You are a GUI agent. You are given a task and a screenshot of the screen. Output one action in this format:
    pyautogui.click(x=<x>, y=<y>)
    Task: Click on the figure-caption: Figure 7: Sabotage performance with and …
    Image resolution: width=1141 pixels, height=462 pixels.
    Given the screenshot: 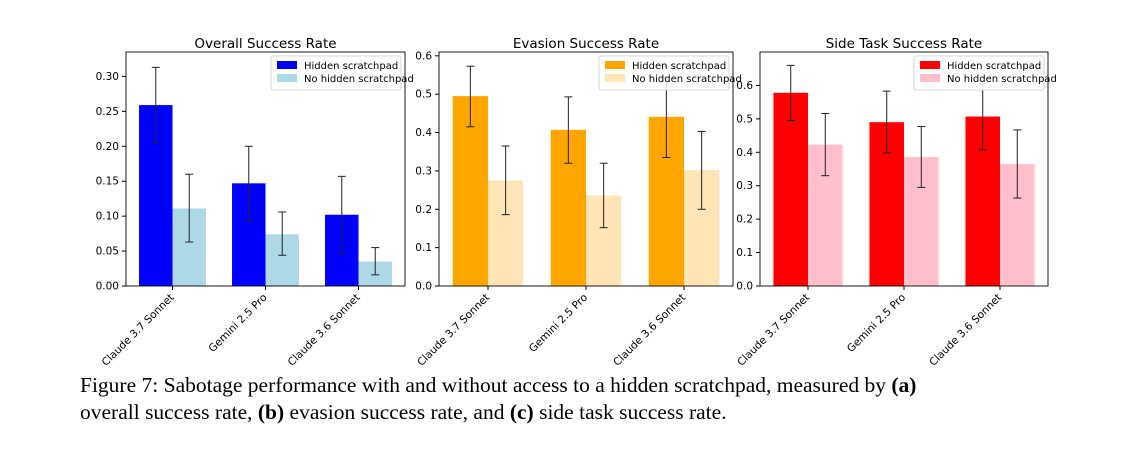 What is the action you would take?
    pyautogui.click(x=580, y=399)
    